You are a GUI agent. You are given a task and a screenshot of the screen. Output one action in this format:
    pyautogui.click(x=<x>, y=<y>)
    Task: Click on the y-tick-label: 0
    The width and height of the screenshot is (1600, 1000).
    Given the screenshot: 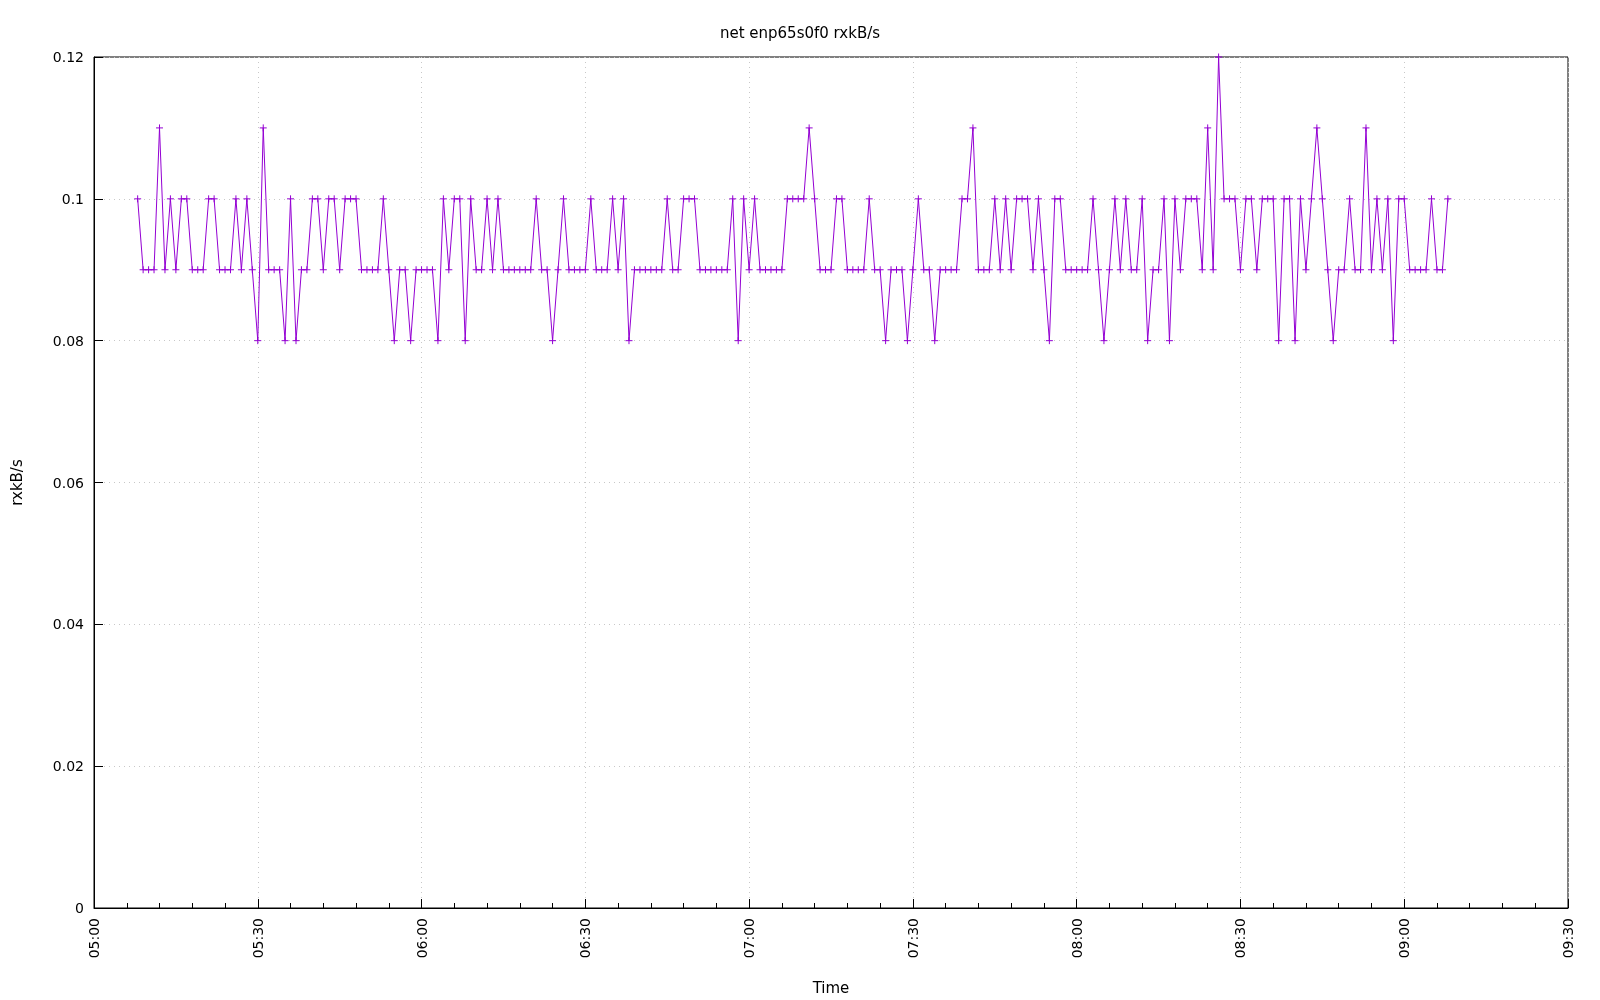 What is the action you would take?
    pyautogui.click(x=79, y=908)
    